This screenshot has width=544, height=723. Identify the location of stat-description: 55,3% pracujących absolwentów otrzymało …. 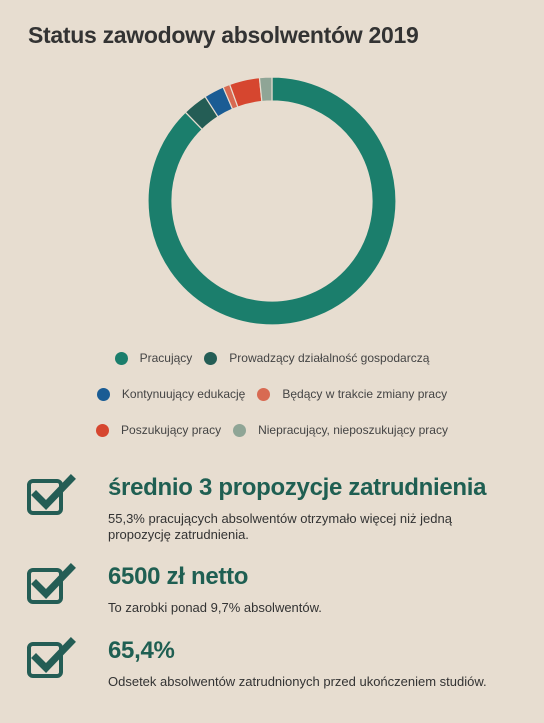
(280, 526).